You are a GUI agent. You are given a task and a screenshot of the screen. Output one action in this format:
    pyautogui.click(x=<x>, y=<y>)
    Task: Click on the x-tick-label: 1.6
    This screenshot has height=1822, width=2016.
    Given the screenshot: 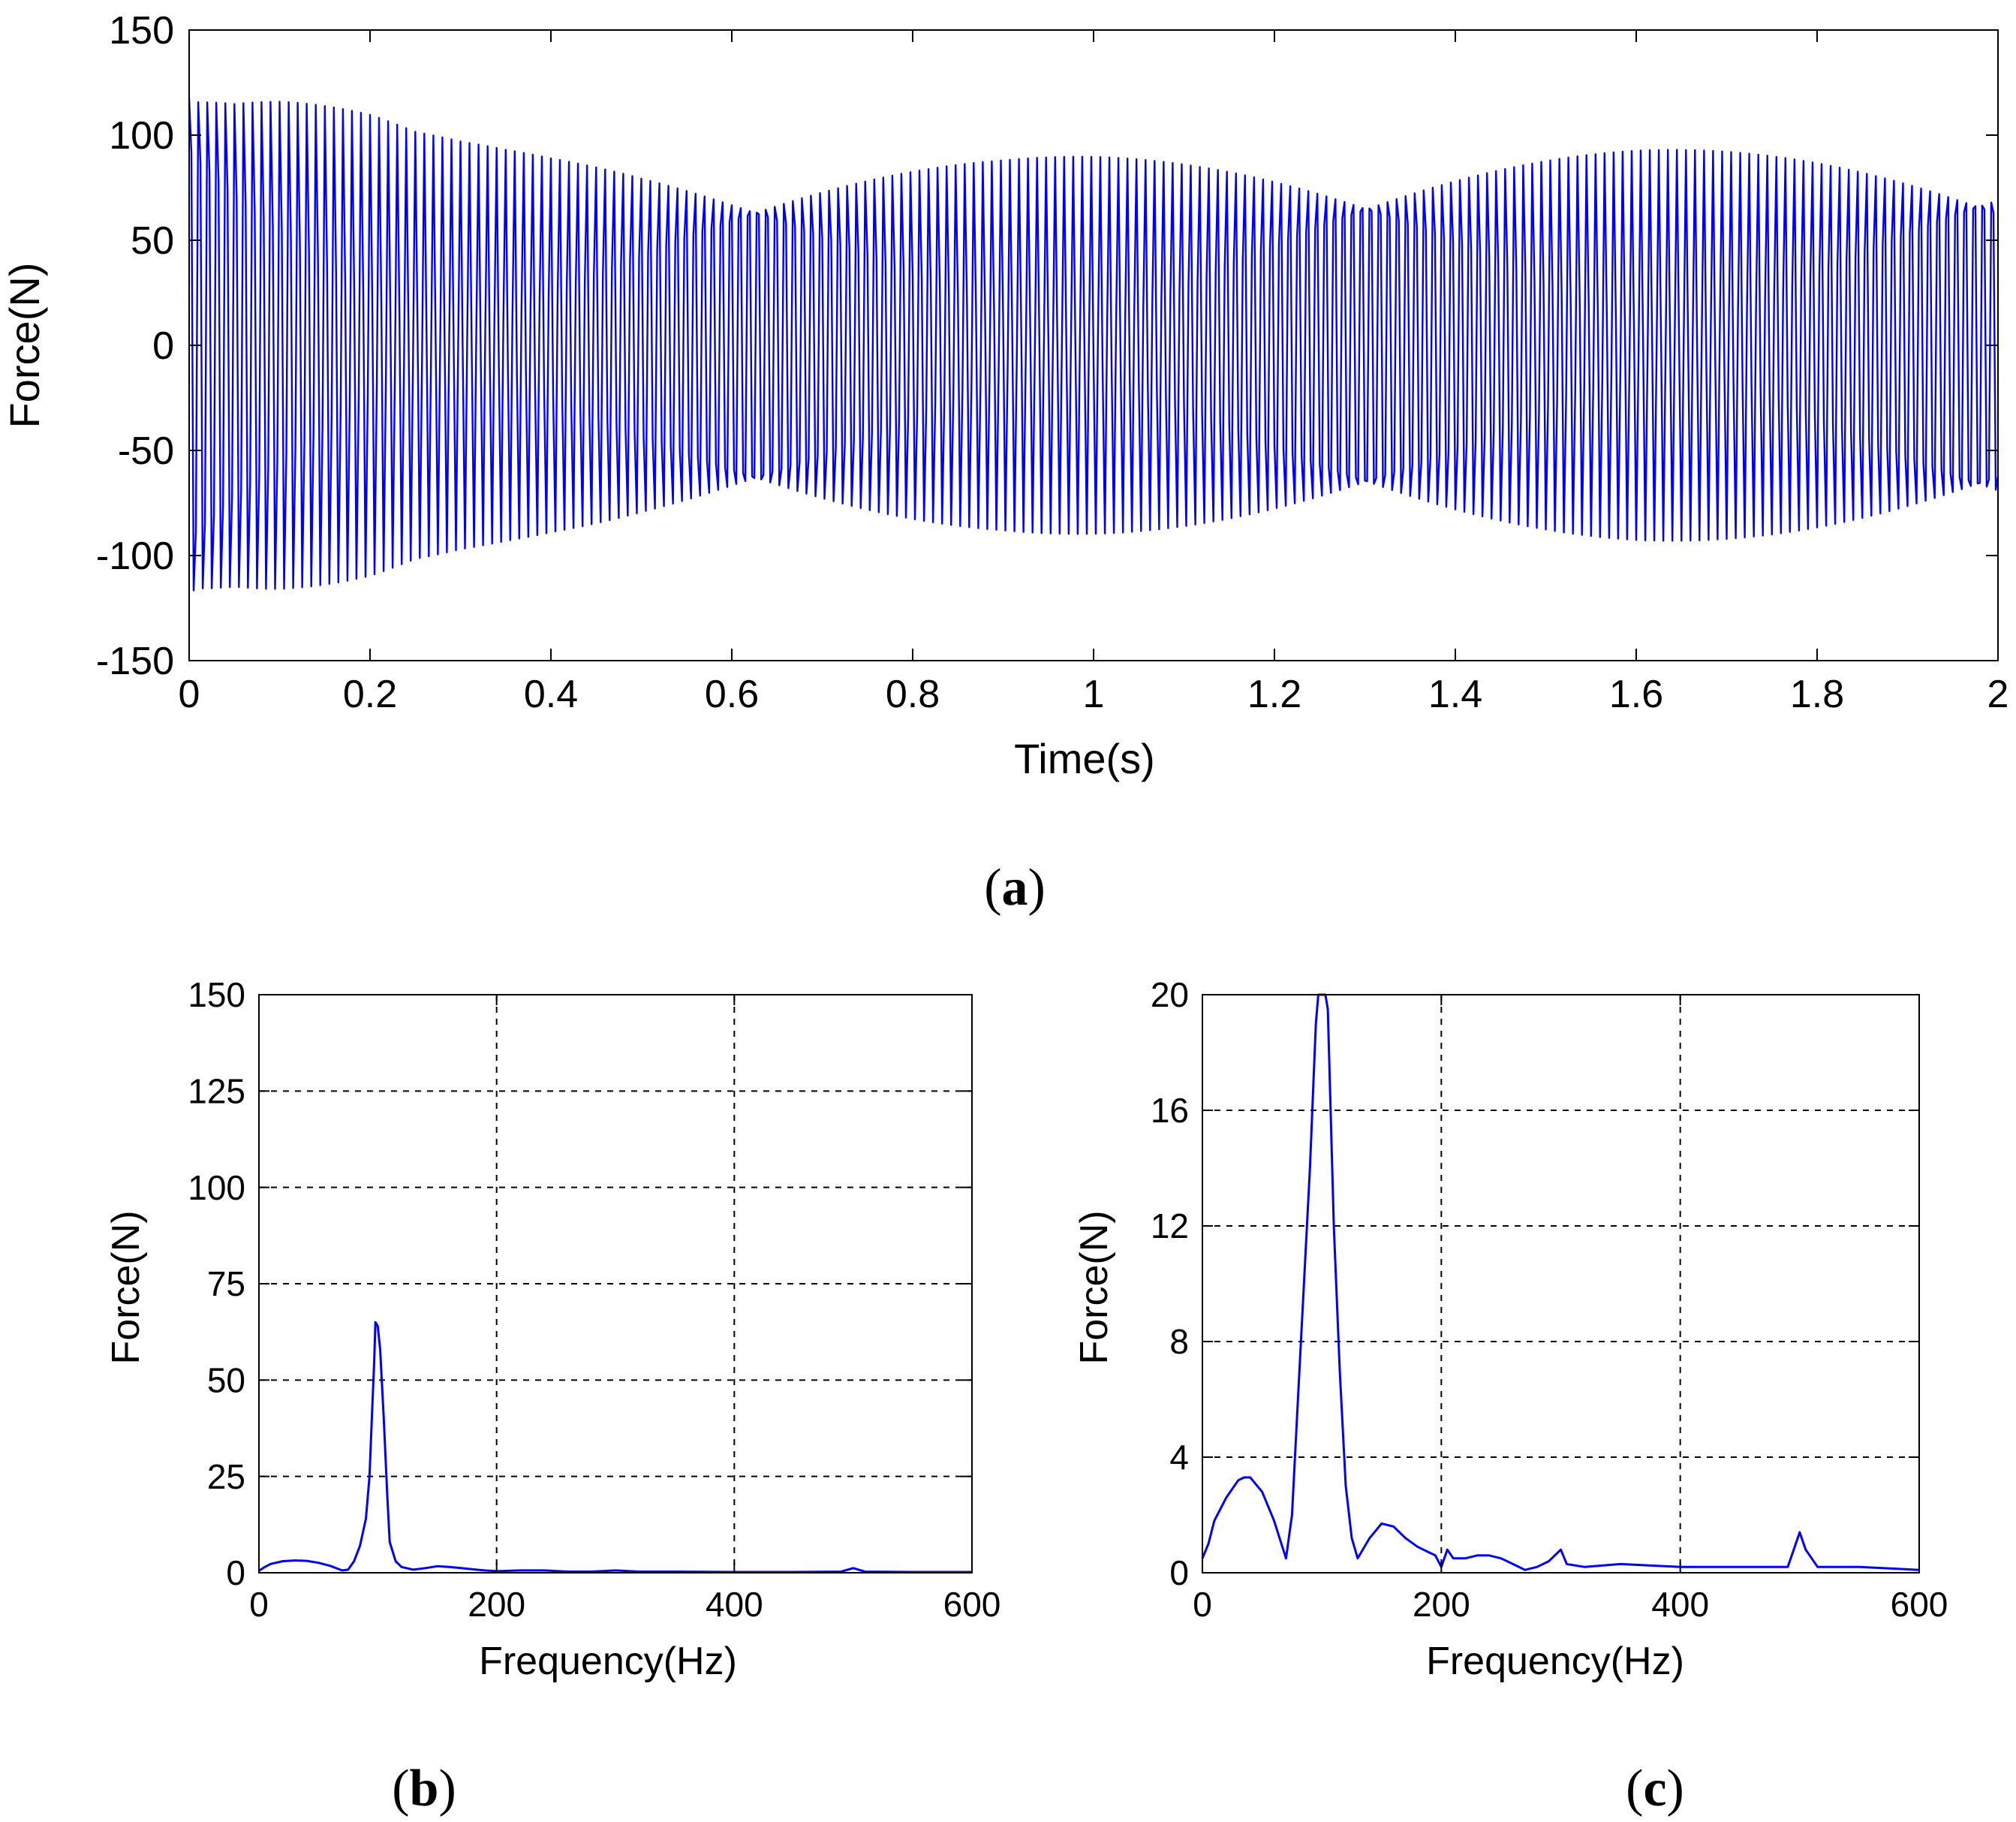 What is the action you would take?
    pyautogui.click(x=1636, y=694)
    